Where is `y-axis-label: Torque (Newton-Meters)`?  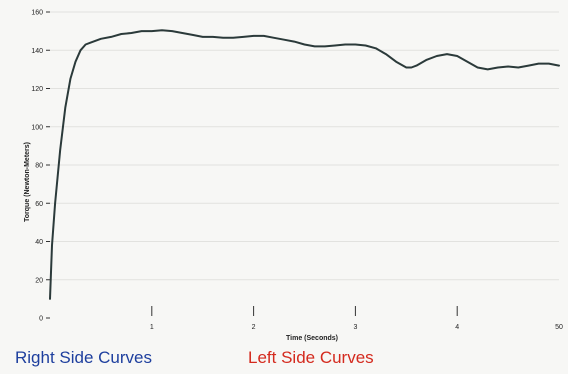 y-axis-label: Torque (Newton-Meters) is located at coordinates (27, 182).